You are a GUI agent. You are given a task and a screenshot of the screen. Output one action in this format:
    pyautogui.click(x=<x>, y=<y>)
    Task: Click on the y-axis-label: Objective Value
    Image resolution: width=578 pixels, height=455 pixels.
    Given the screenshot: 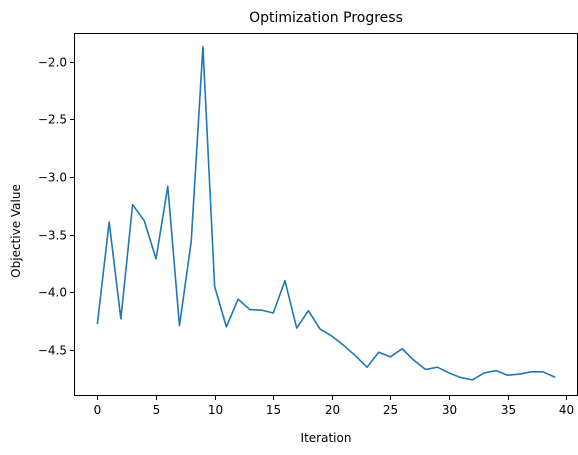 What is the action you would take?
    pyautogui.click(x=16, y=231)
    